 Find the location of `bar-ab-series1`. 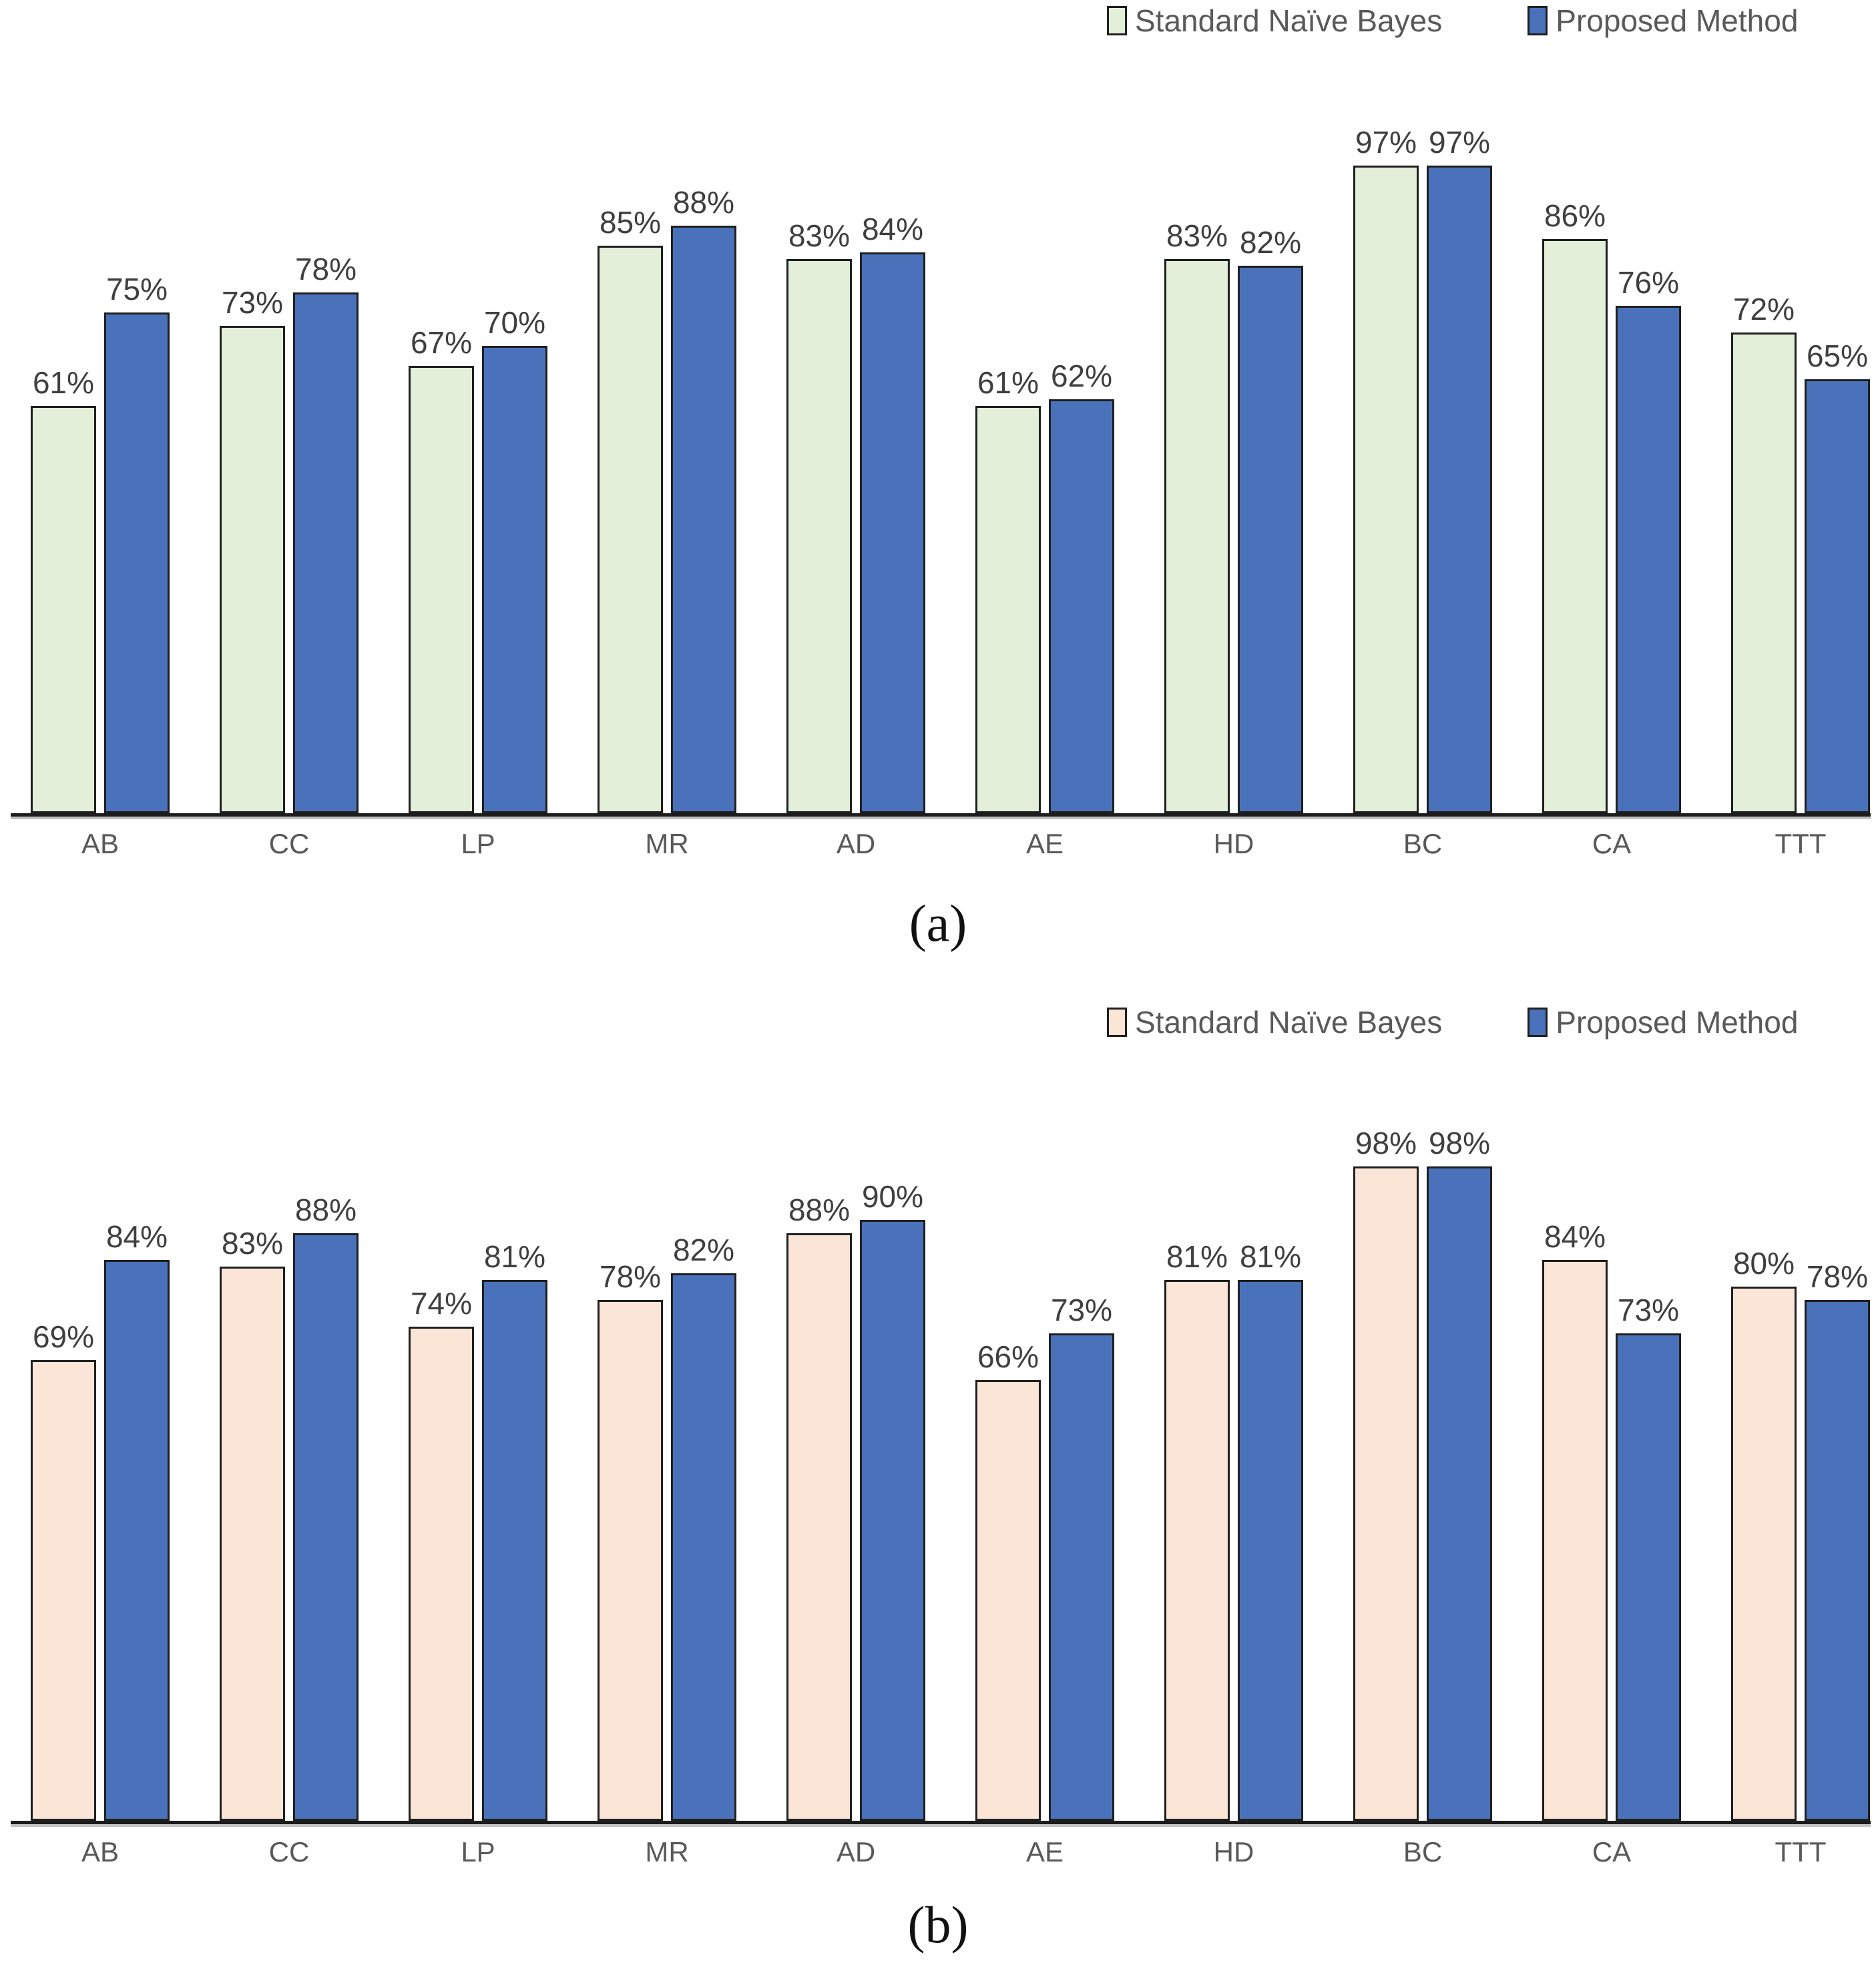

bar-ab-series1 is located at coordinates (63, 1591).